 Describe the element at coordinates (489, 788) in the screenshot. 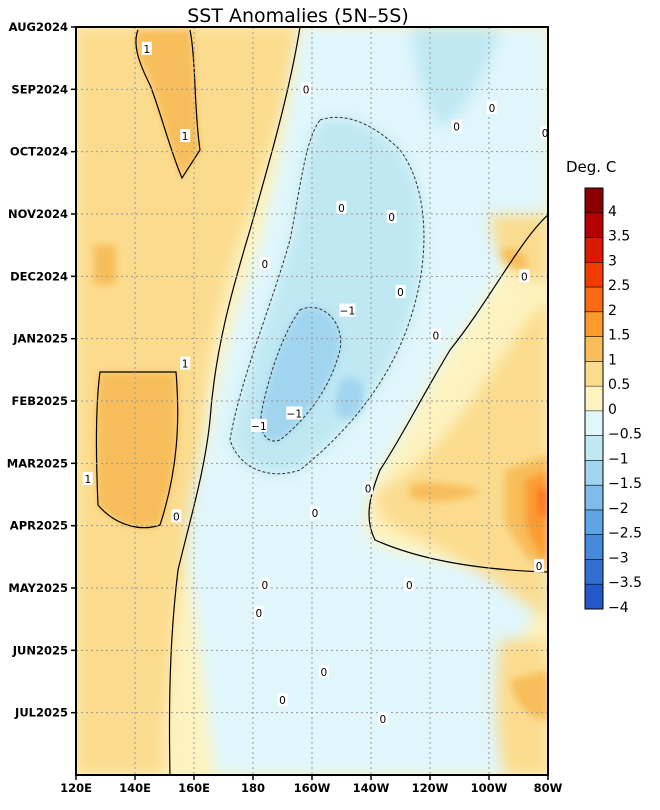

I see `x-tick-label: 100W` at that location.